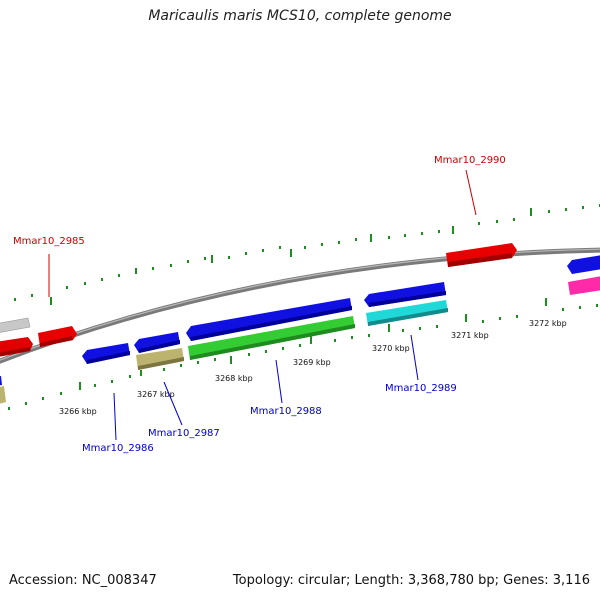 This screenshot has height=600, width=600. What do you see at coordinates (156, 394) in the screenshot?
I see `scale-label-3267: 3267 kbp` at bounding box center [156, 394].